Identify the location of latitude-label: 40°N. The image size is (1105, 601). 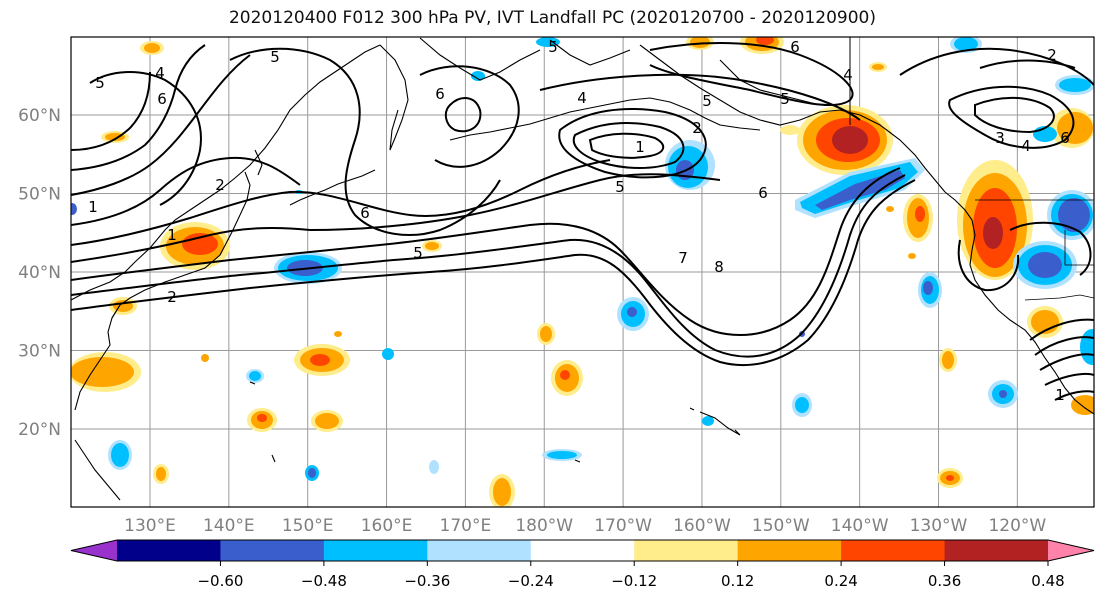
(39, 273).